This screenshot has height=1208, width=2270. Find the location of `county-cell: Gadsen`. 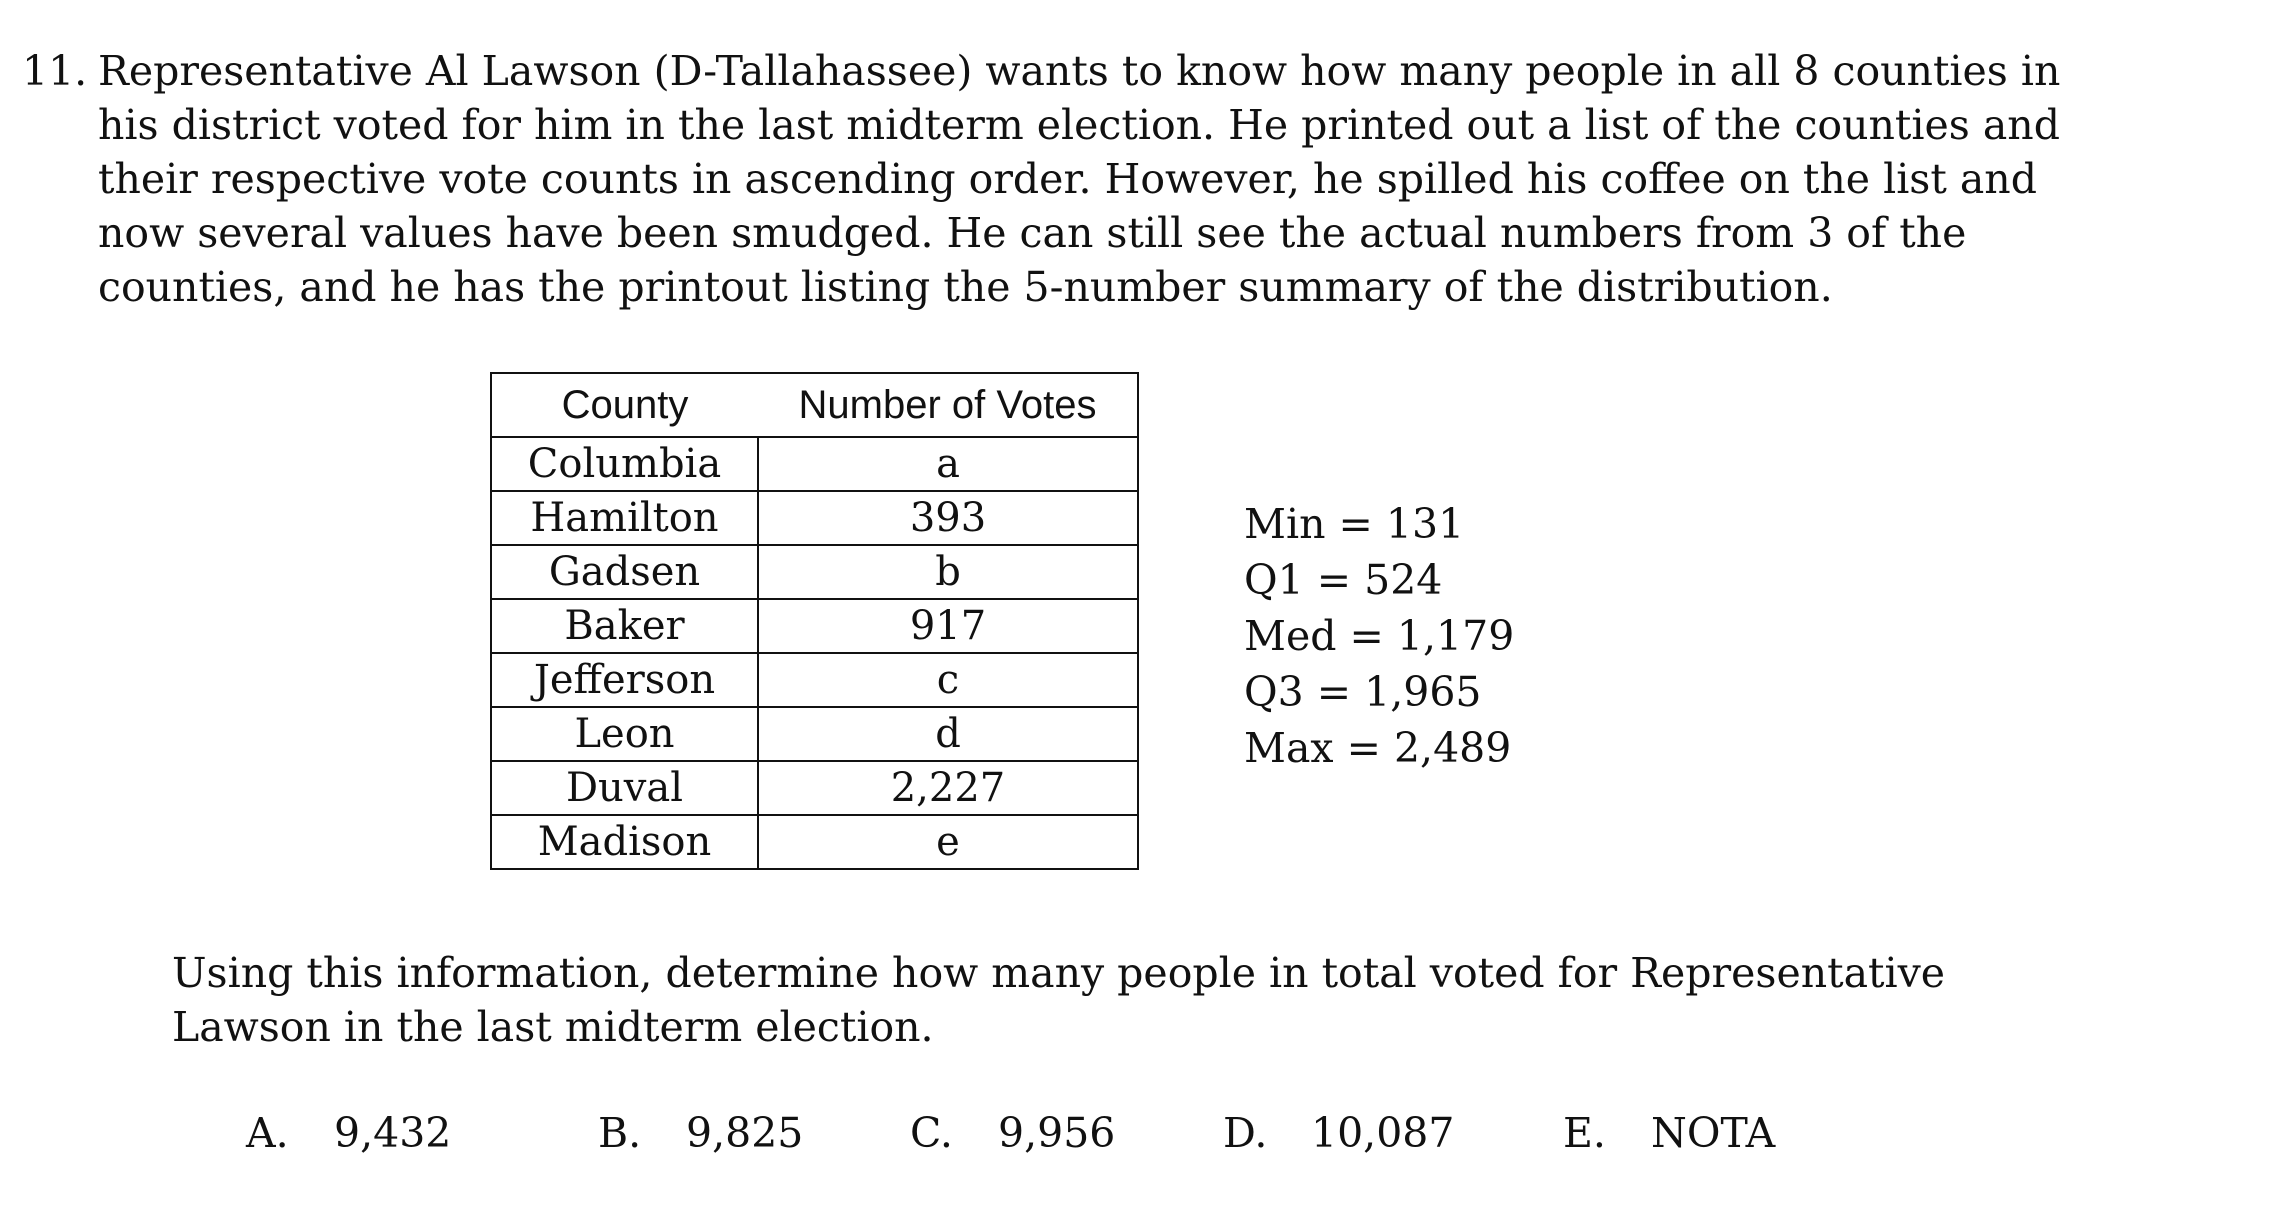

county-cell: Gadsen is located at coordinates (624, 572).